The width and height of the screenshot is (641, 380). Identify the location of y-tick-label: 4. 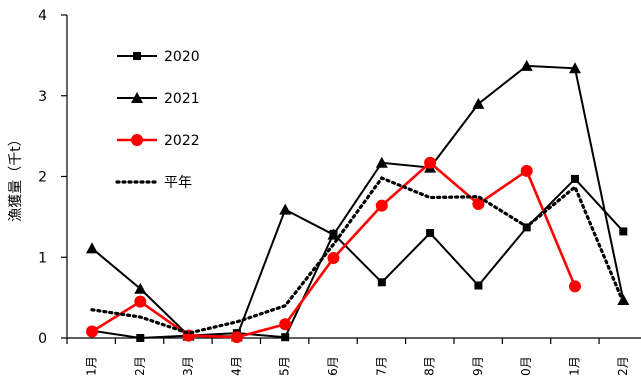
(42, 16).